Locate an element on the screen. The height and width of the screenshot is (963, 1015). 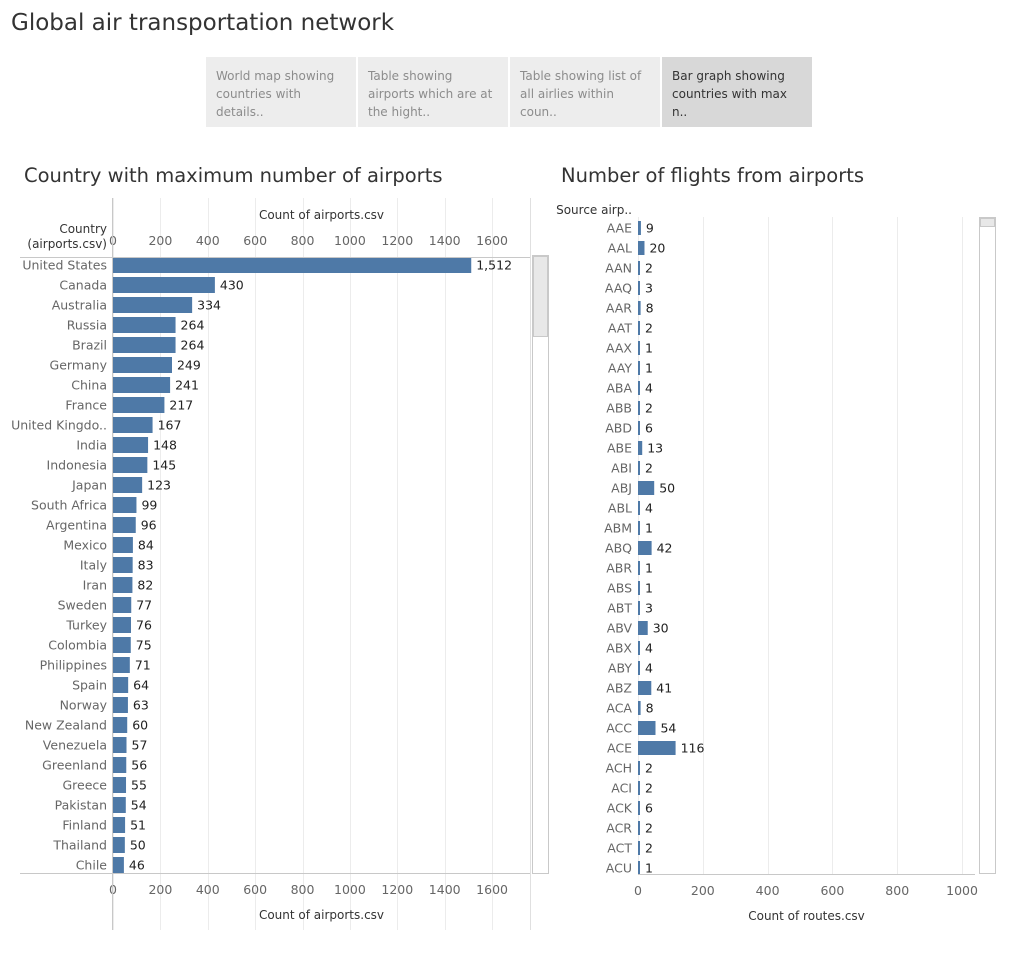
routes-category-label: ABM is located at coordinates (618, 528).